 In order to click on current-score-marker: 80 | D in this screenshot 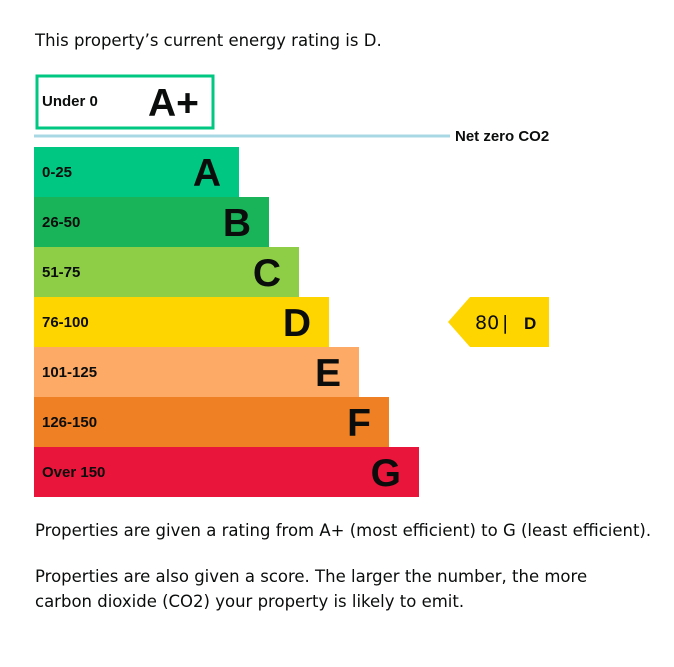, I will do `click(498, 322)`.